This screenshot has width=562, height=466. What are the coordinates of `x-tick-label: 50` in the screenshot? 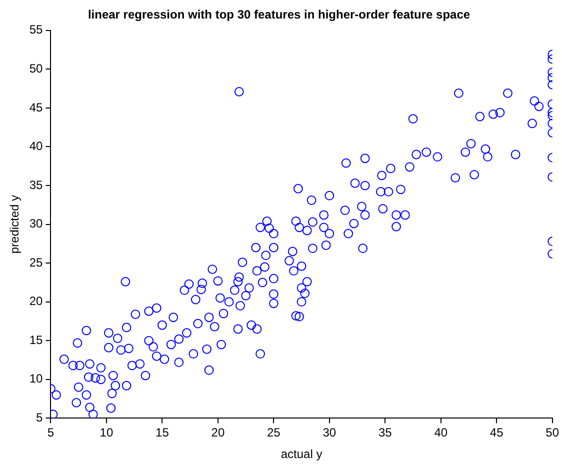 It's located at (553, 433).